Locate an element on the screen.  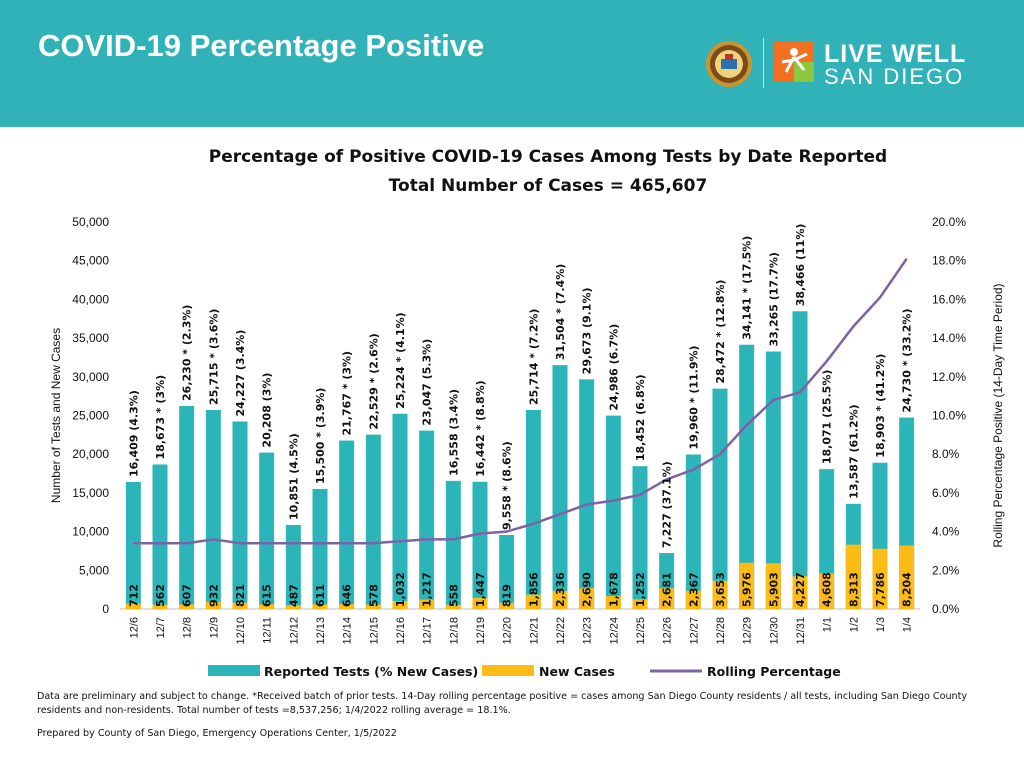
new-cases-data-label: 562 is located at coordinates (160, 595).